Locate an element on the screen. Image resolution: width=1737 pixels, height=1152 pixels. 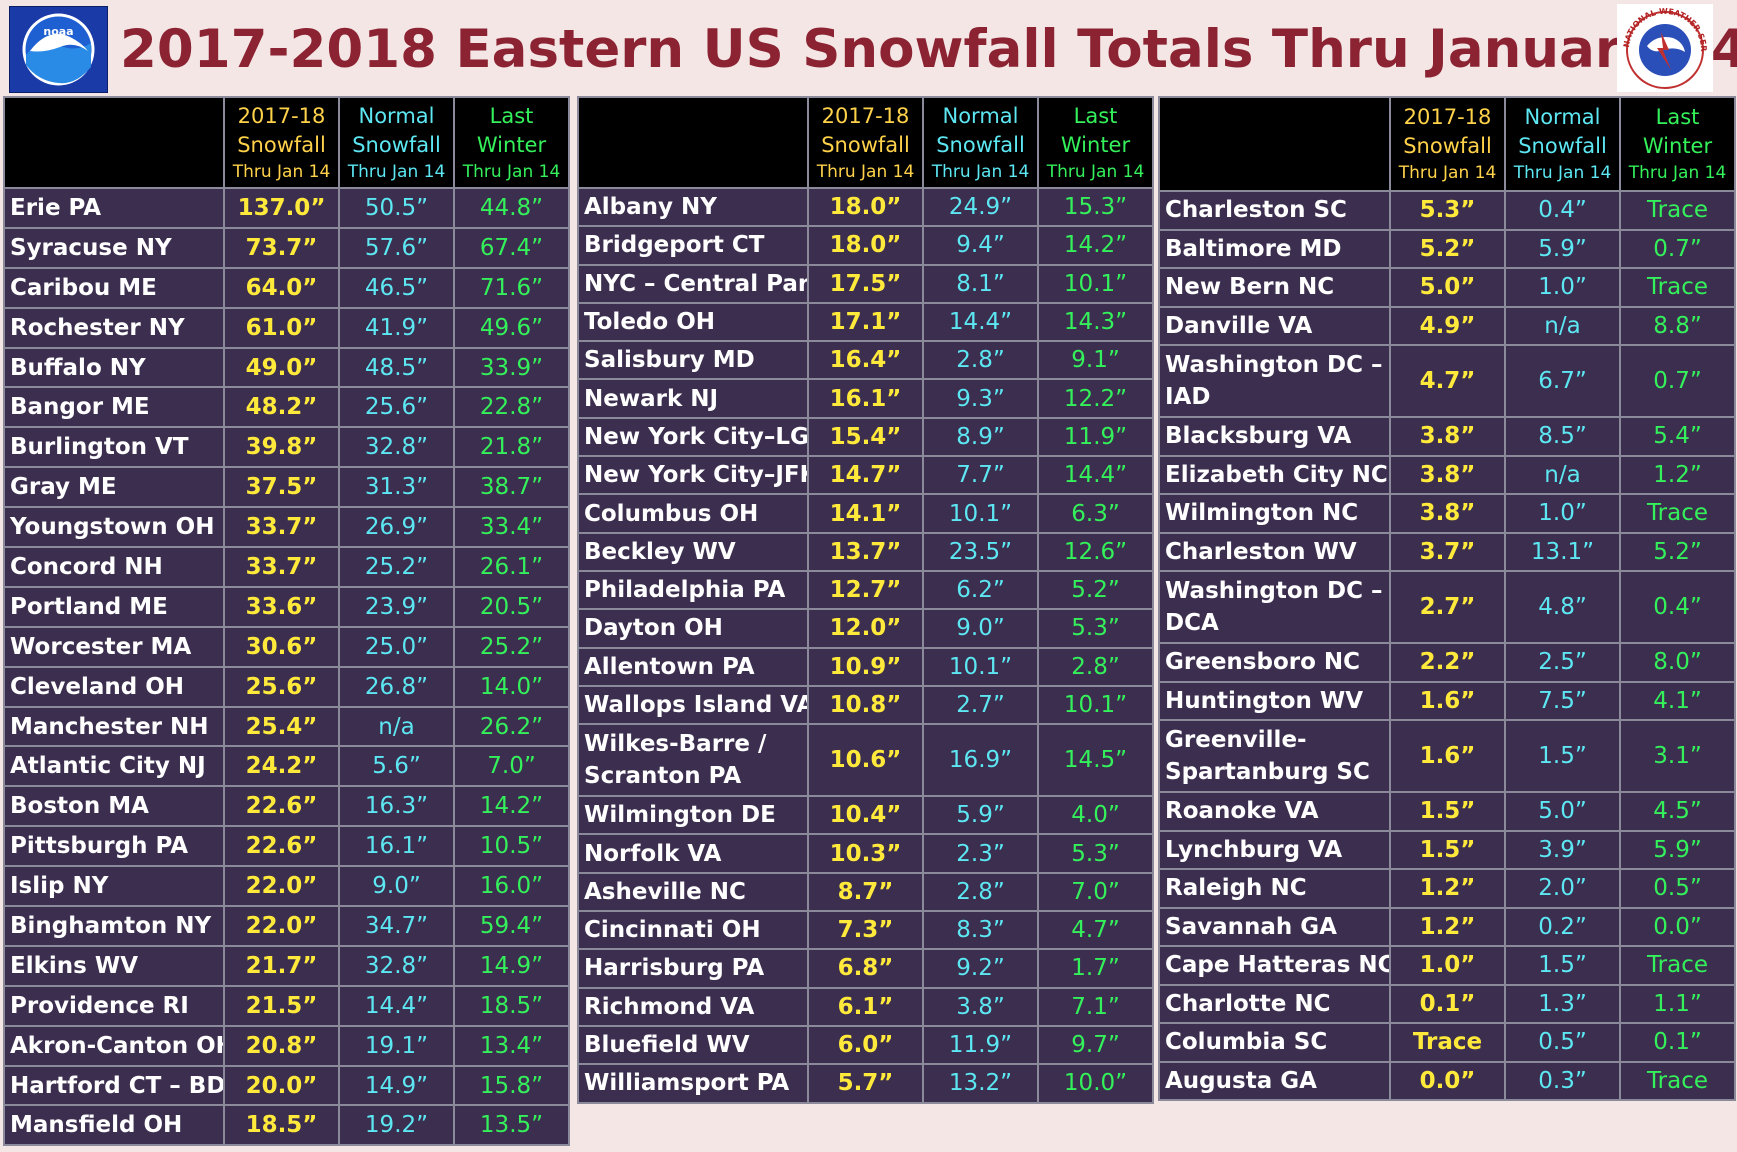
table-row: Hartford CT – BDL 20.0” 14.9” 15.8” is located at coordinates (286, 1085).